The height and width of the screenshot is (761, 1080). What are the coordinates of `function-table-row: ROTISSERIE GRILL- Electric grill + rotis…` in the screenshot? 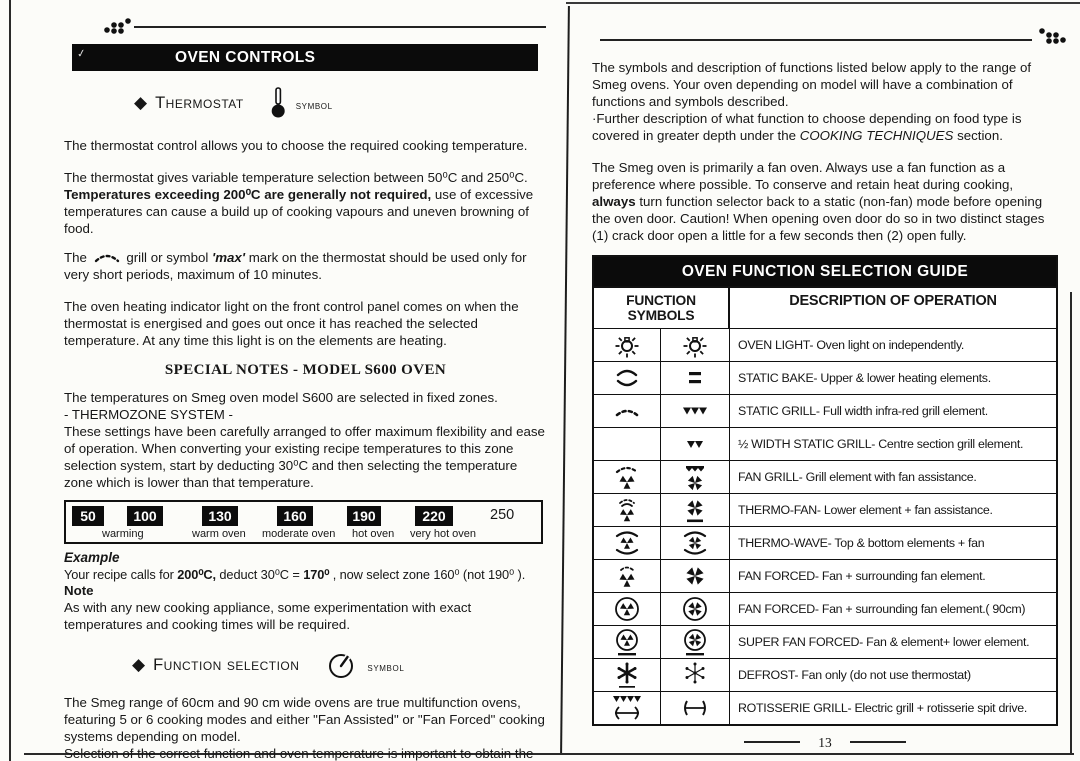 It's located at (825, 707).